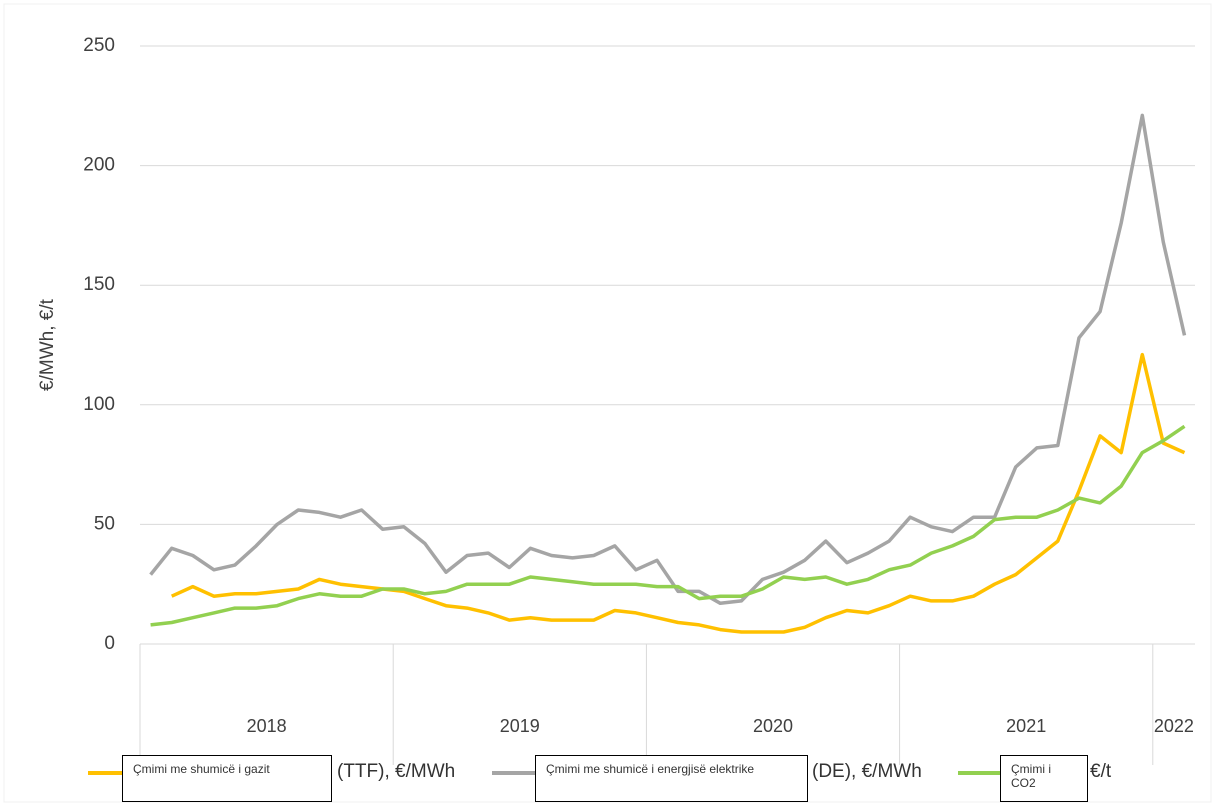 The width and height of the screenshot is (1215, 806). I want to click on x-tick-label: 2020, so click(773, 726).